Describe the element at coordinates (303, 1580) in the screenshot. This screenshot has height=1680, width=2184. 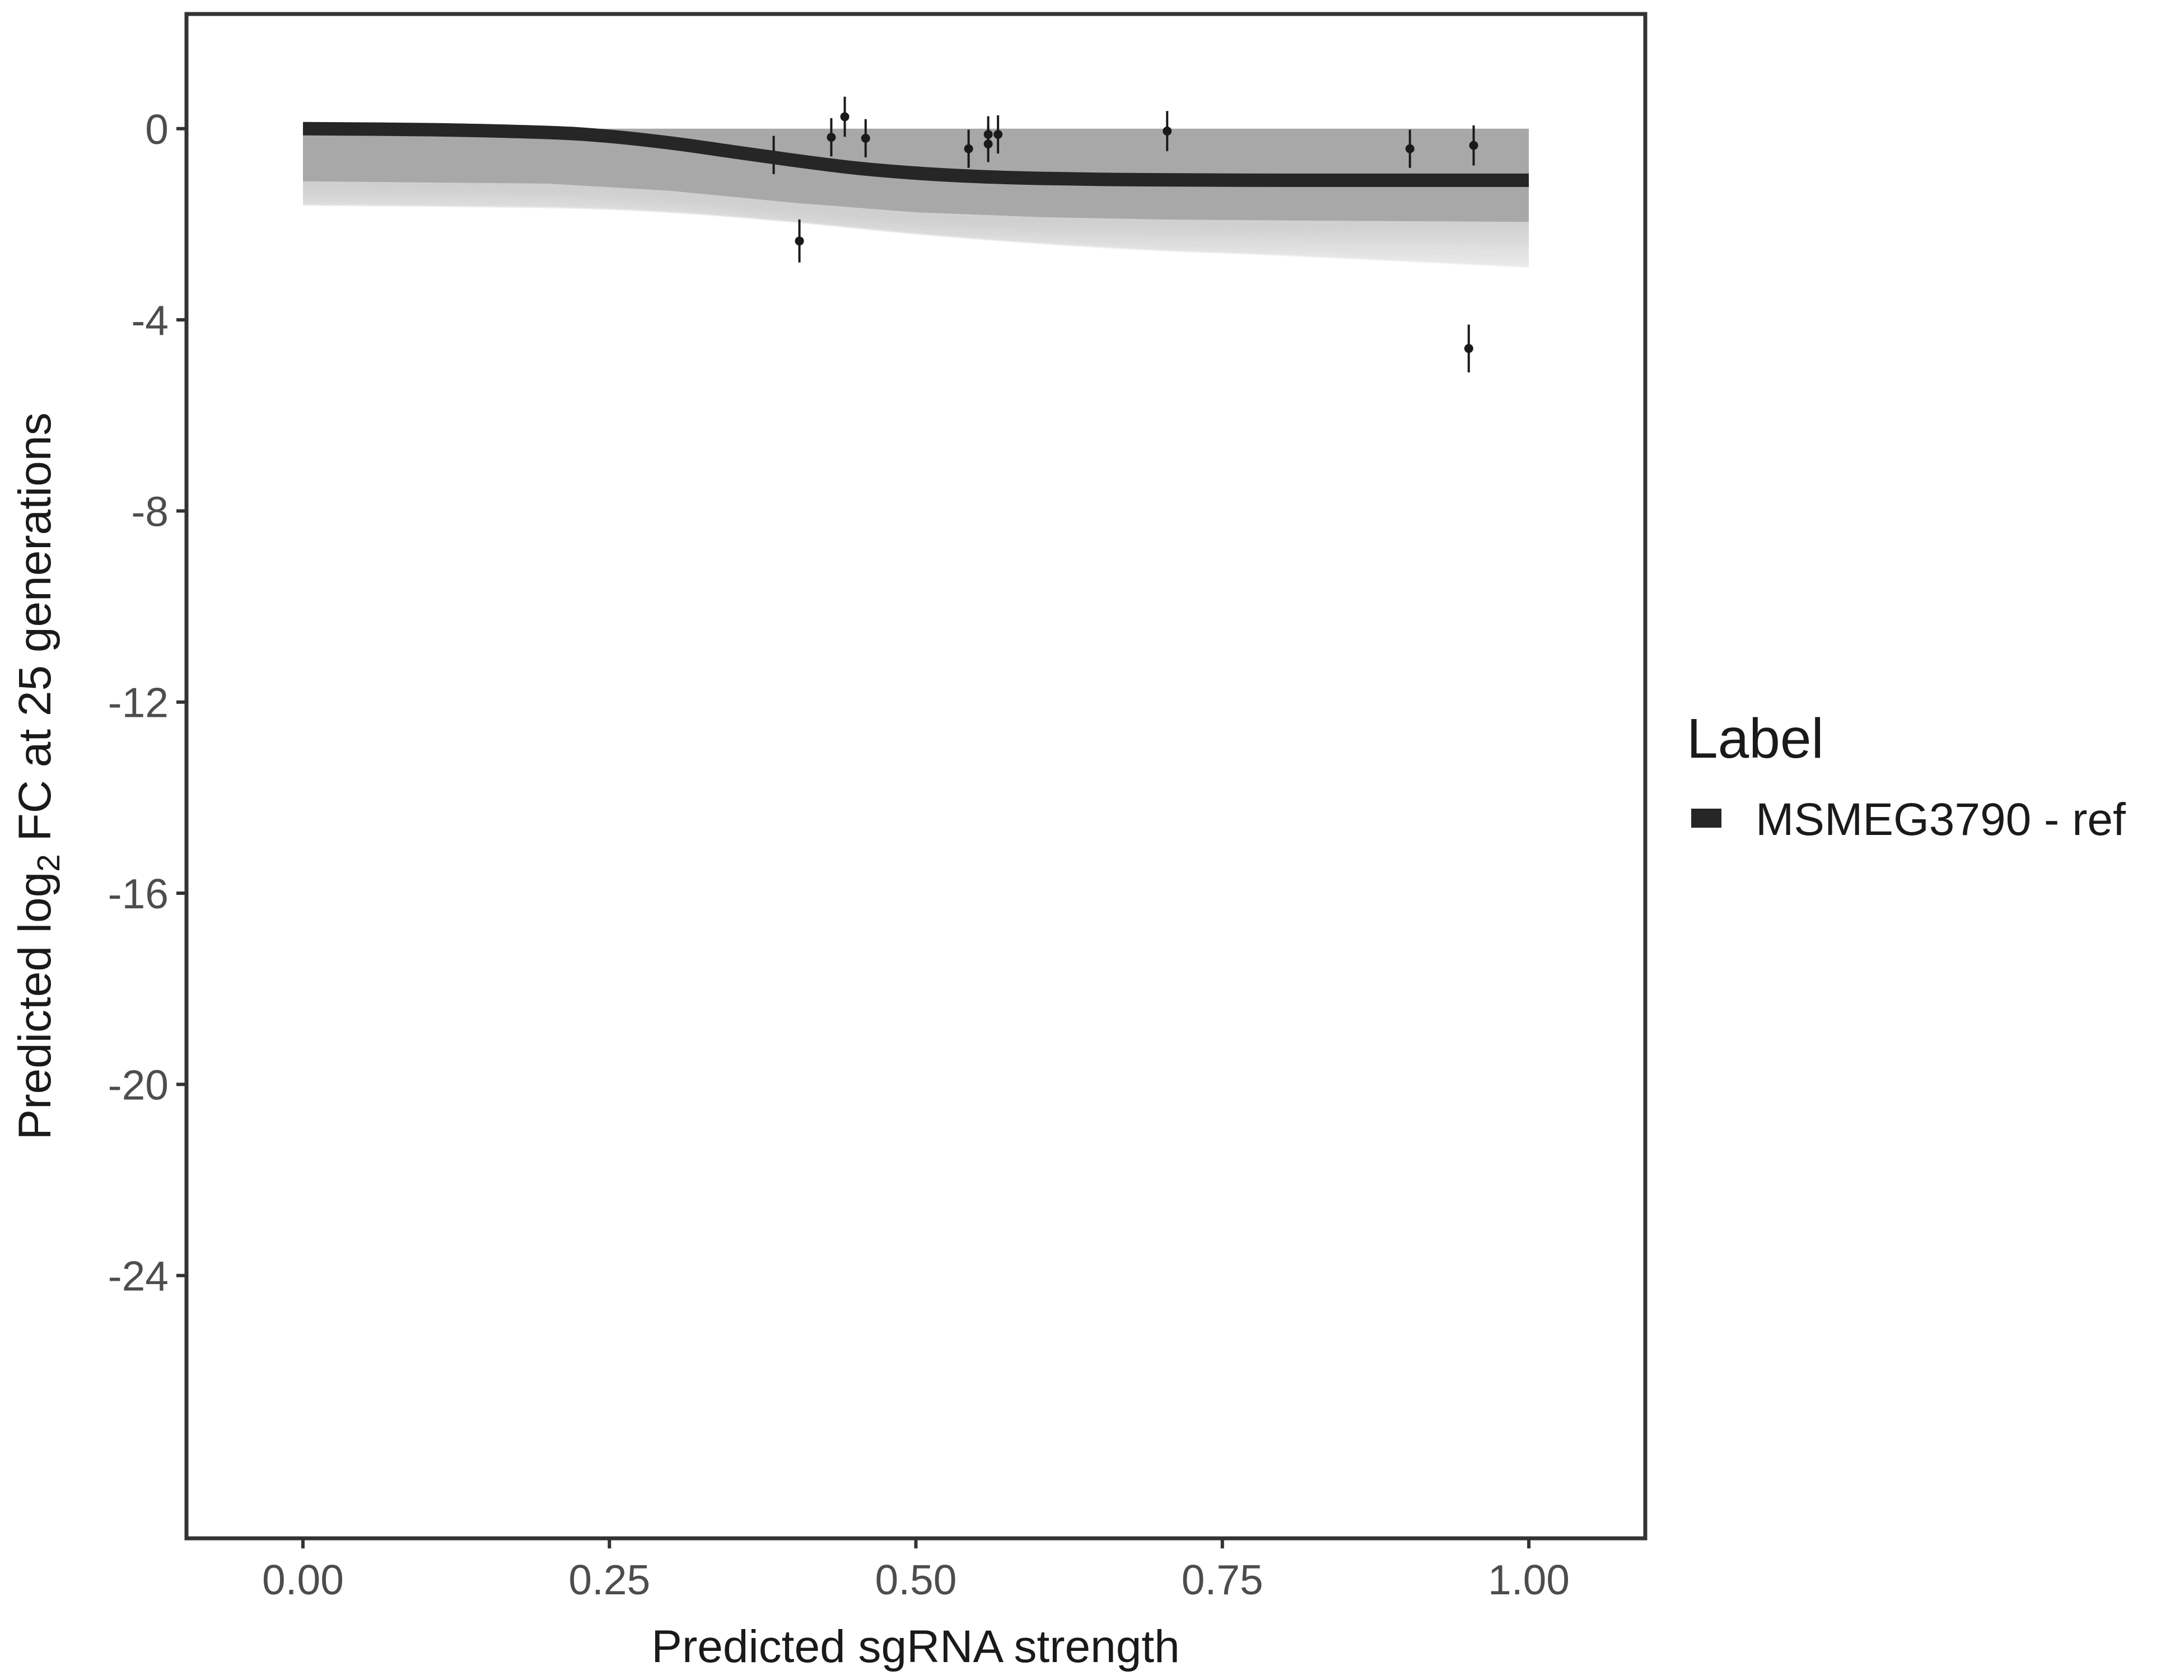
I see `x-tick-label: 0.00` at that location.